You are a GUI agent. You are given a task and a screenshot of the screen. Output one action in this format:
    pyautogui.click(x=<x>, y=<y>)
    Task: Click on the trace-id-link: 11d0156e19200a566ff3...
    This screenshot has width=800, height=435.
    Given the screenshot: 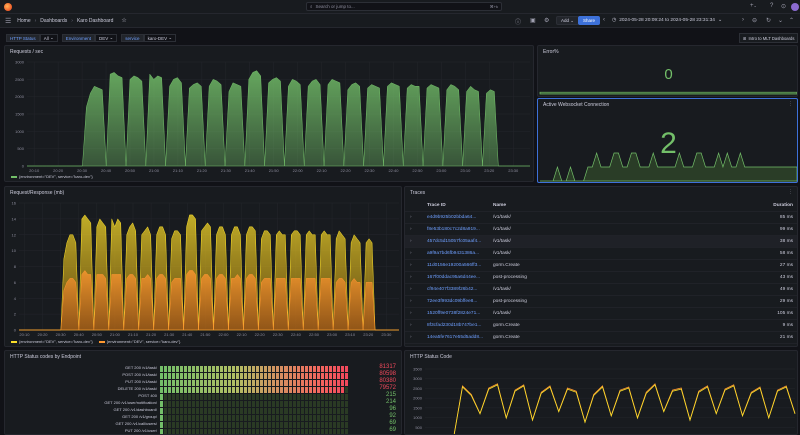 What is the action you would take?
    pyautogui.click(x=454, y=265)
    